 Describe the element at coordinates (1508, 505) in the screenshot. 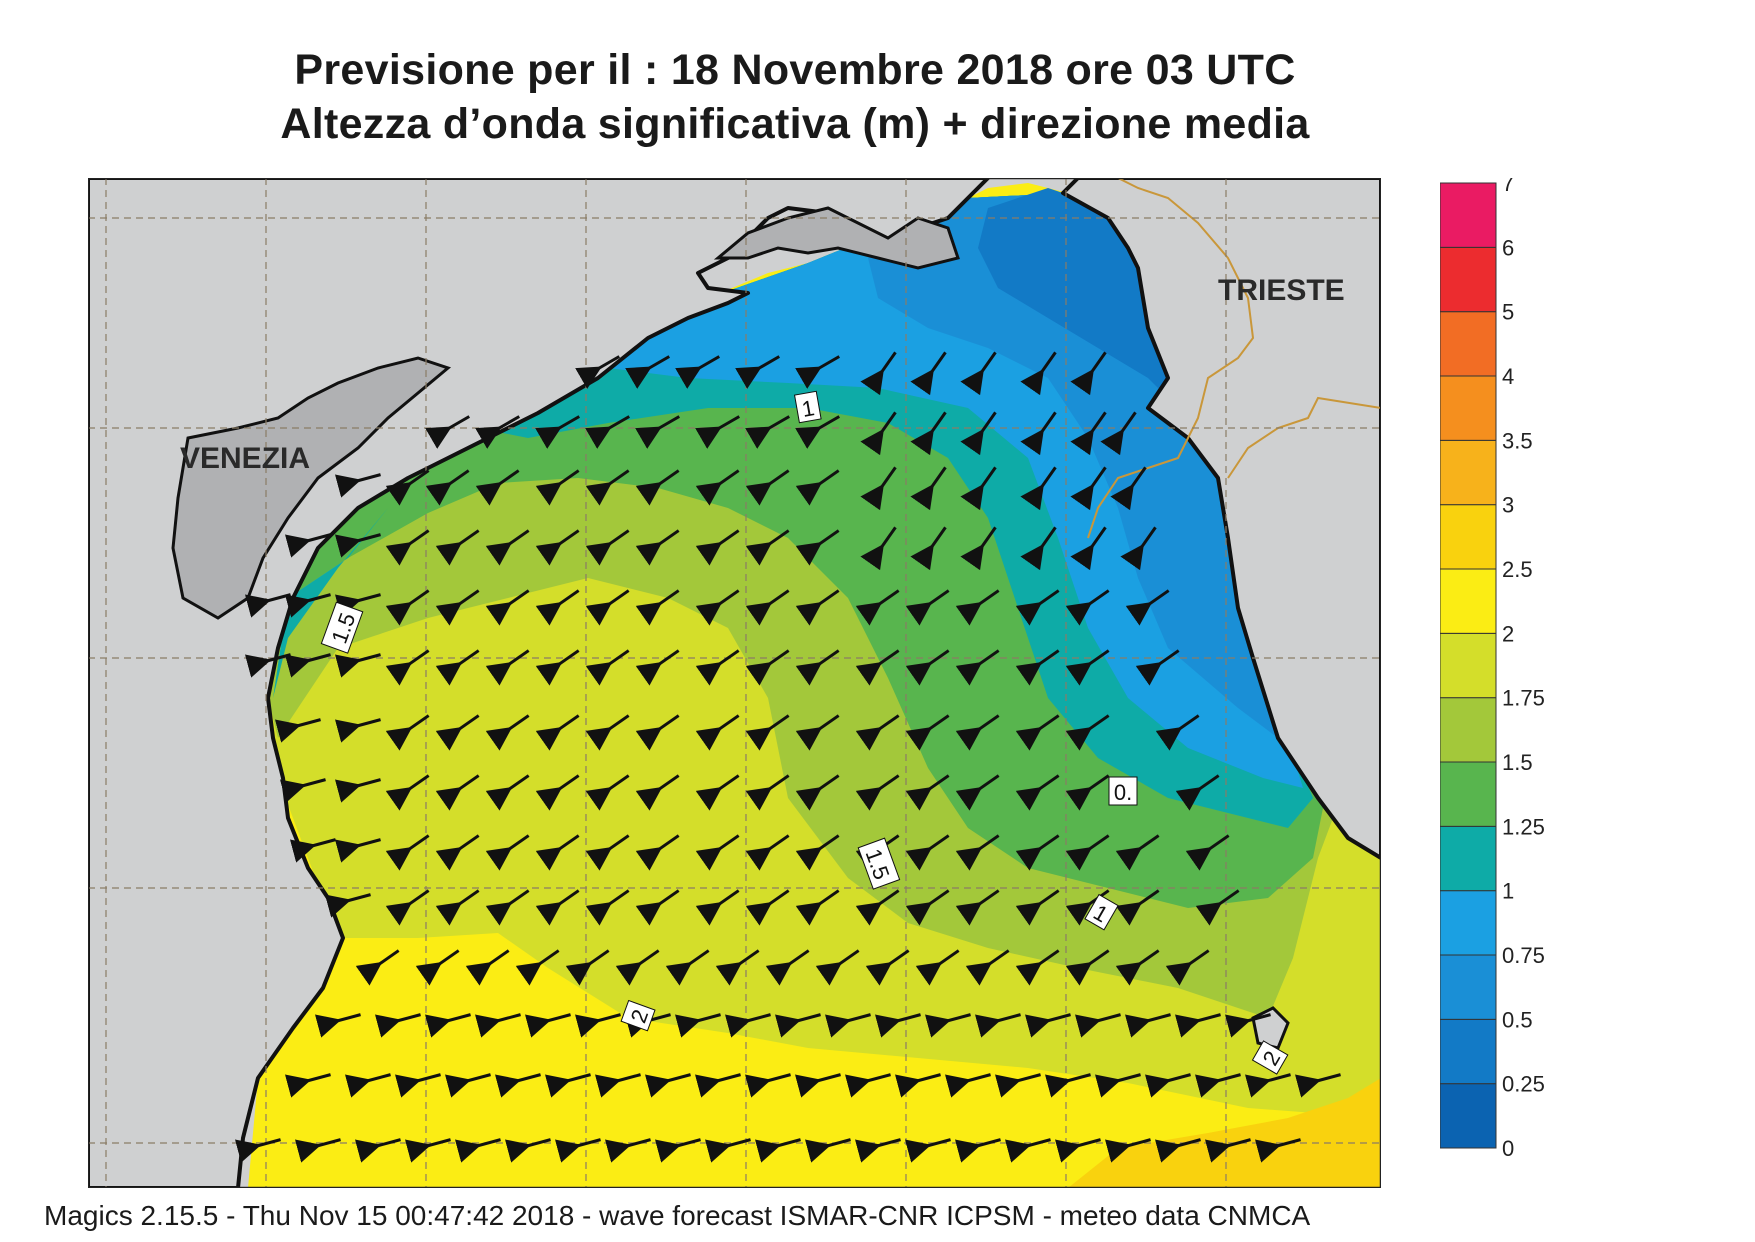

I see `legend-tick-label: 3` at that location.